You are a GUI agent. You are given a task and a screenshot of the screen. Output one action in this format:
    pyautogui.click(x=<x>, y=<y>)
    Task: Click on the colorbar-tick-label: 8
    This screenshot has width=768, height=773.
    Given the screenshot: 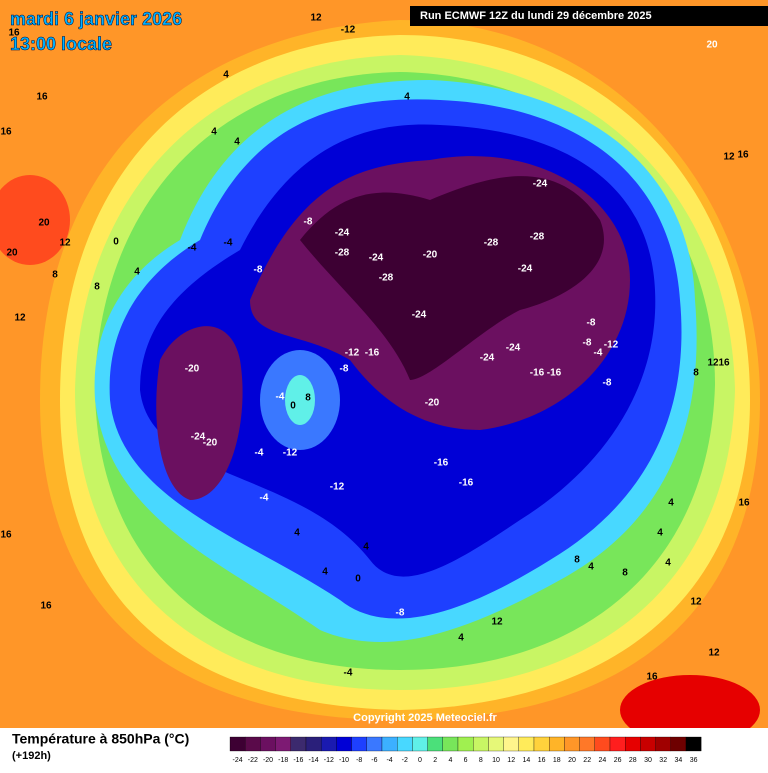 What is the action you would take?
    pyautogui.click(x=481, y=760)
    